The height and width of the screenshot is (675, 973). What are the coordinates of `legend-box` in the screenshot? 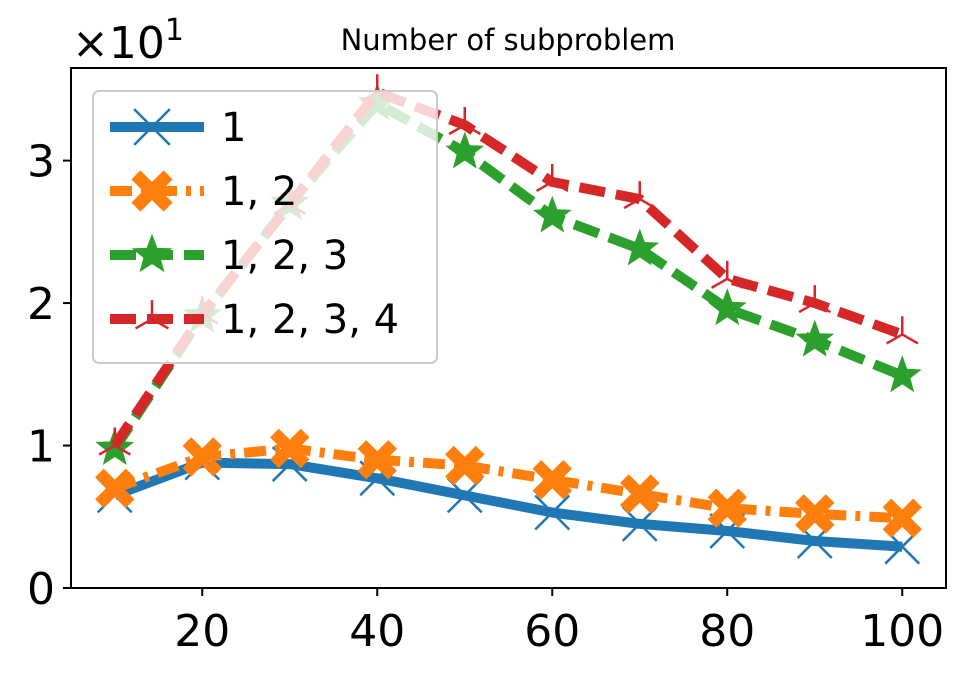 It's located at (265, 227).